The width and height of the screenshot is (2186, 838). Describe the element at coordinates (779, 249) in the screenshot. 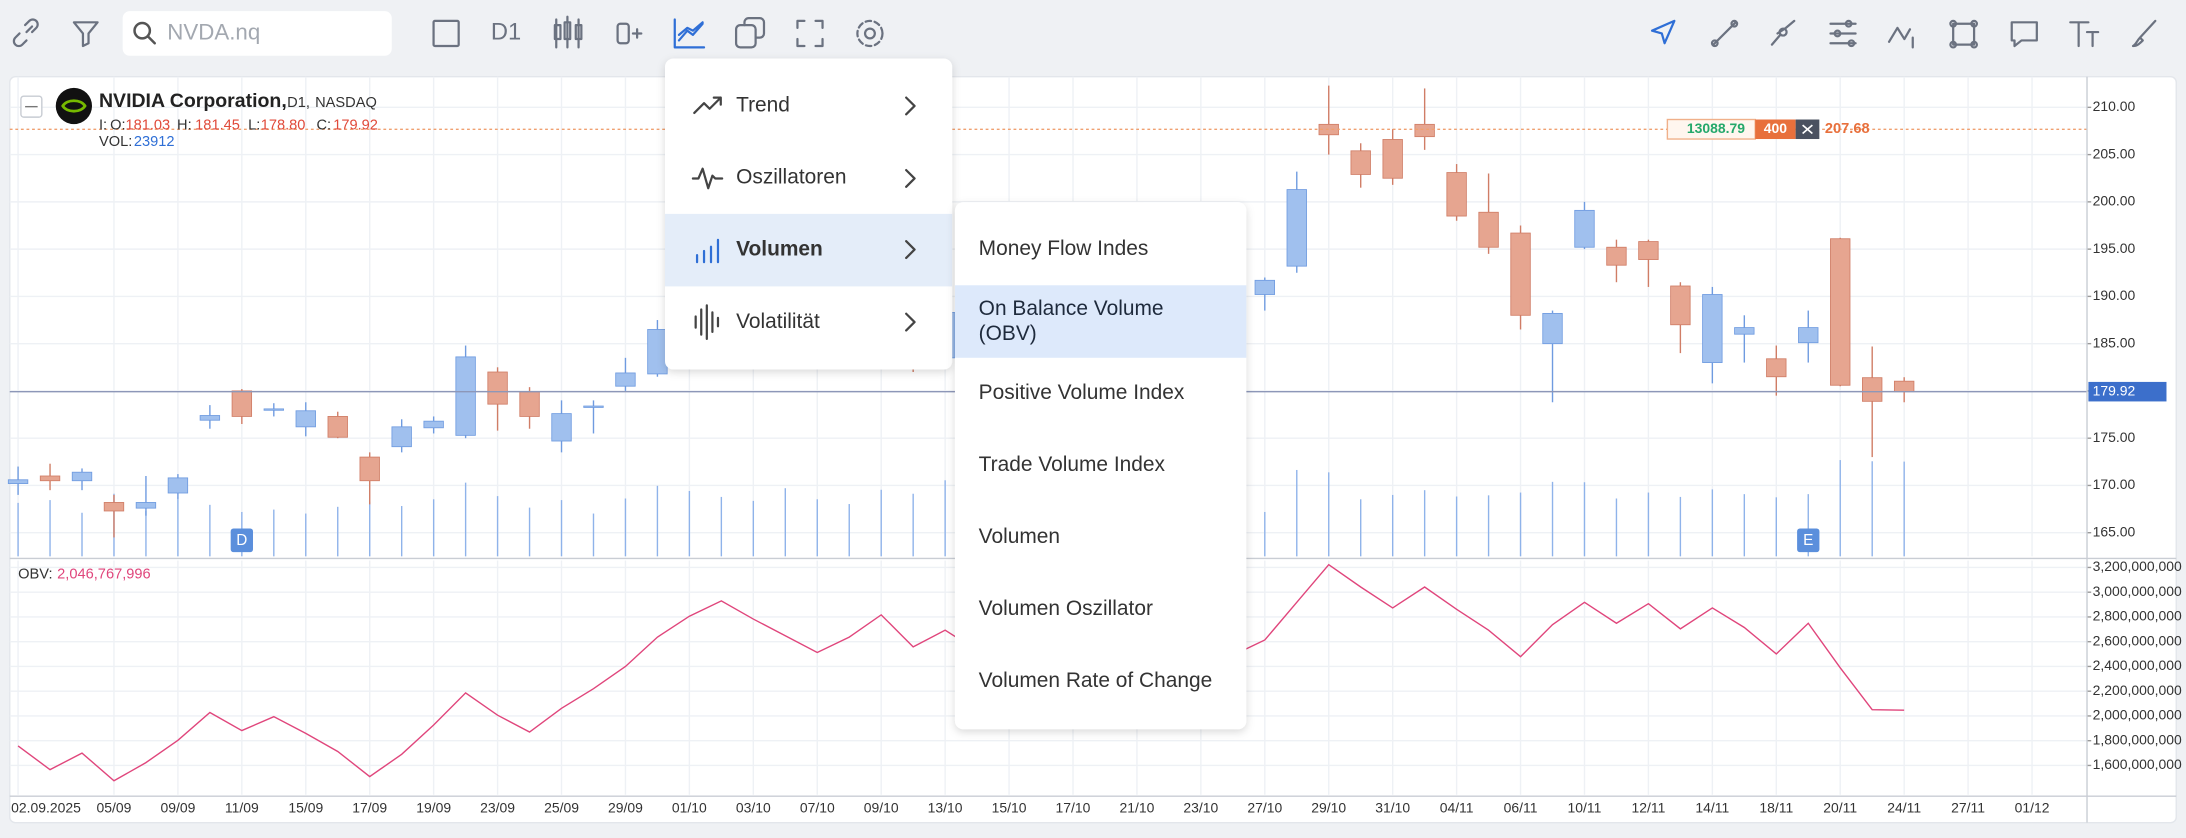

I see `menu-item: Volumen` at that location.